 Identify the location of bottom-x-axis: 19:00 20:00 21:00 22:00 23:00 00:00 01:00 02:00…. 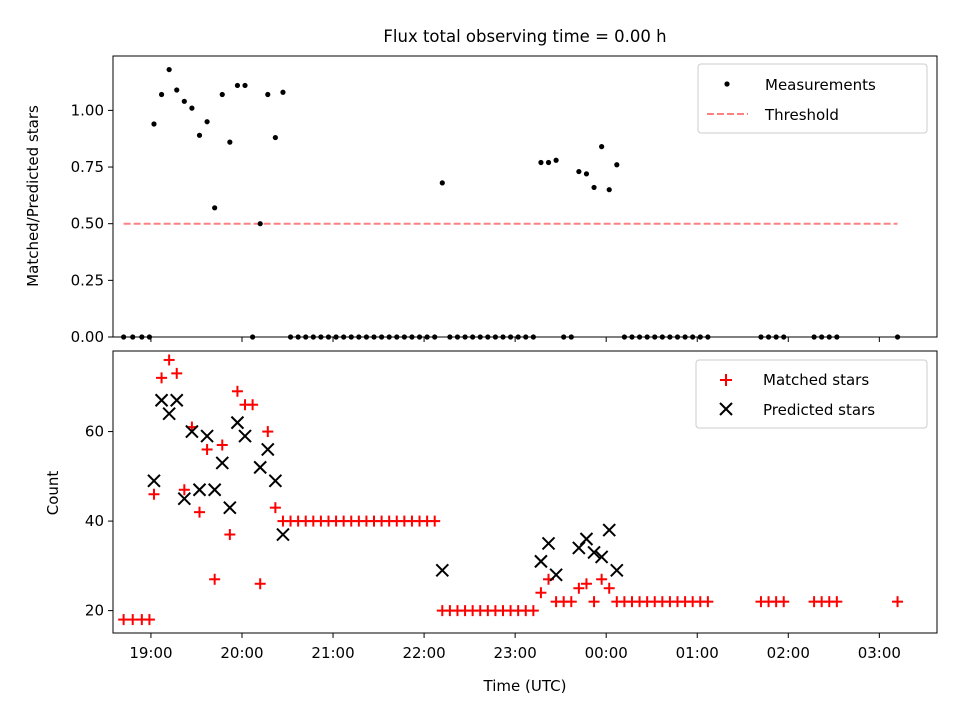
(515, 647).